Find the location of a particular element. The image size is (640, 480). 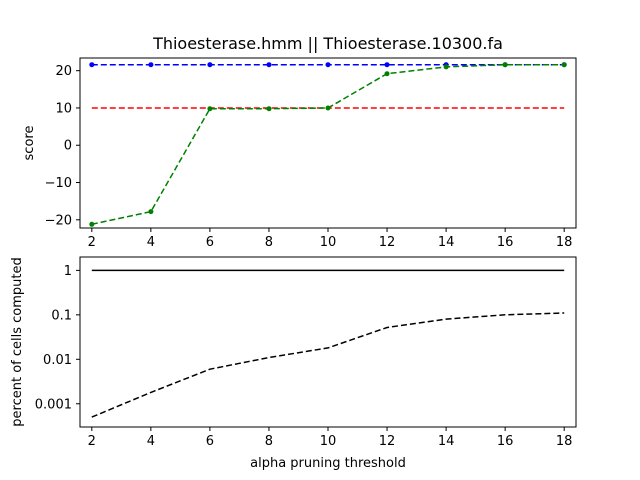

top-x-tick-label: 18 is located at coordinates (564, 242).